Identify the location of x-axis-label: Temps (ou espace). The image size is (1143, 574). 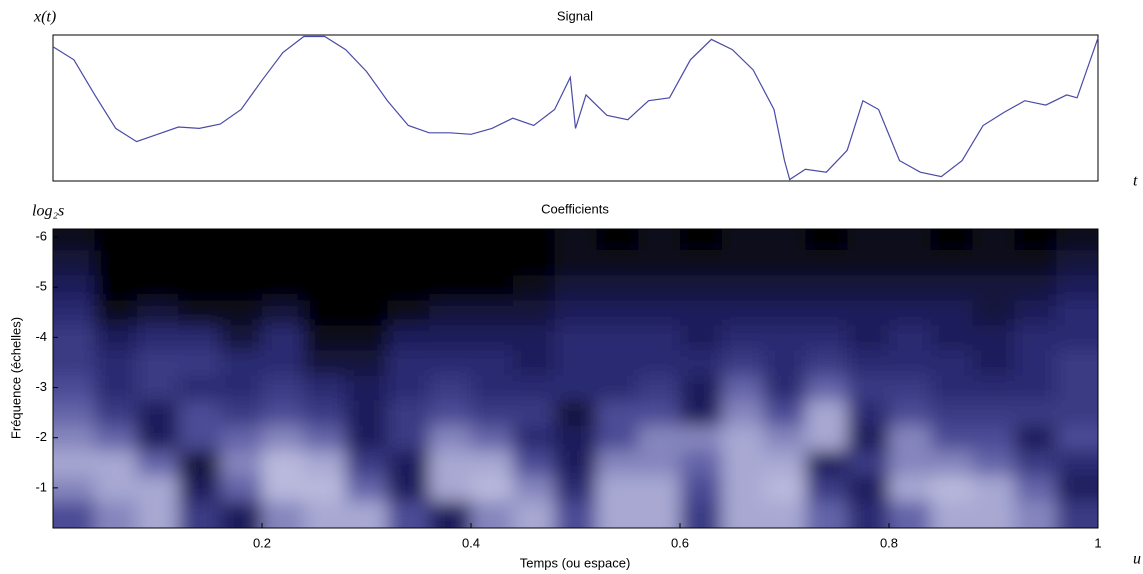
(575, 562).